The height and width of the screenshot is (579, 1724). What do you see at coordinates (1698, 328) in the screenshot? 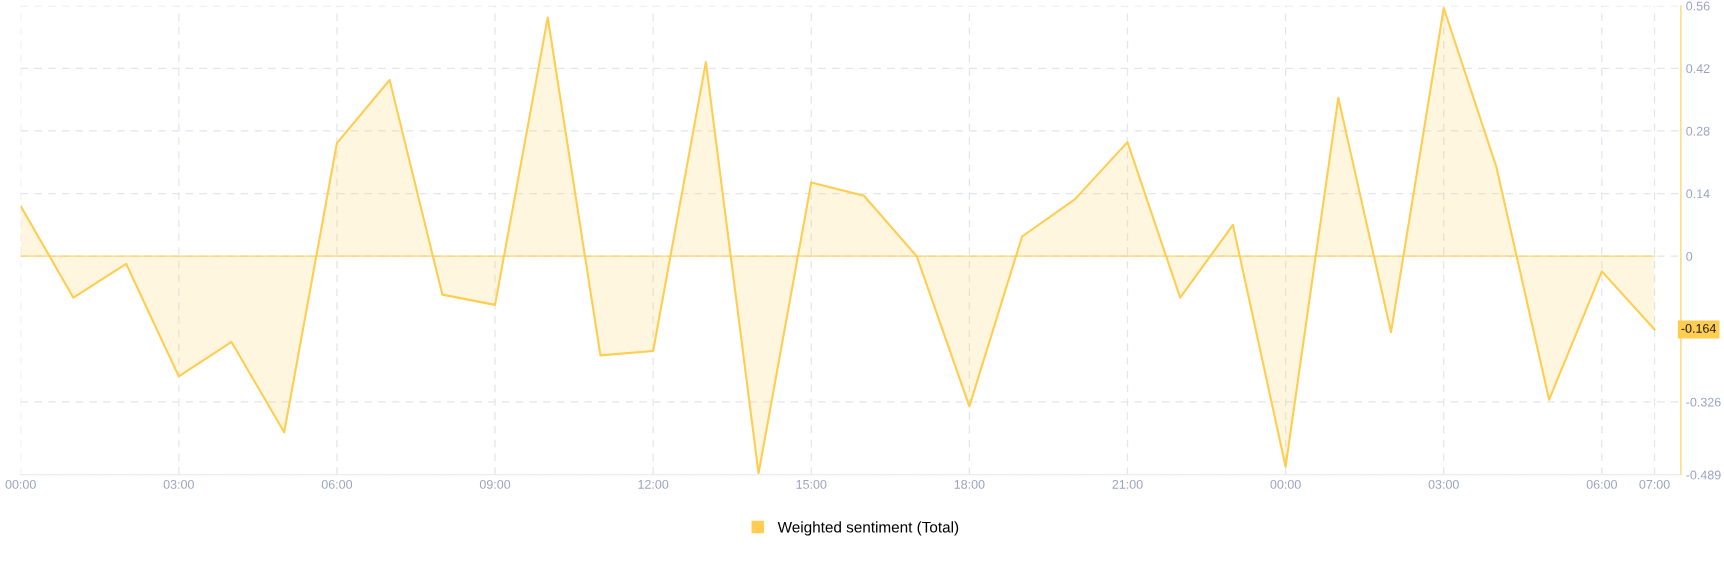
I see `annotation: -0.164` at bounding box center [1698, 328].